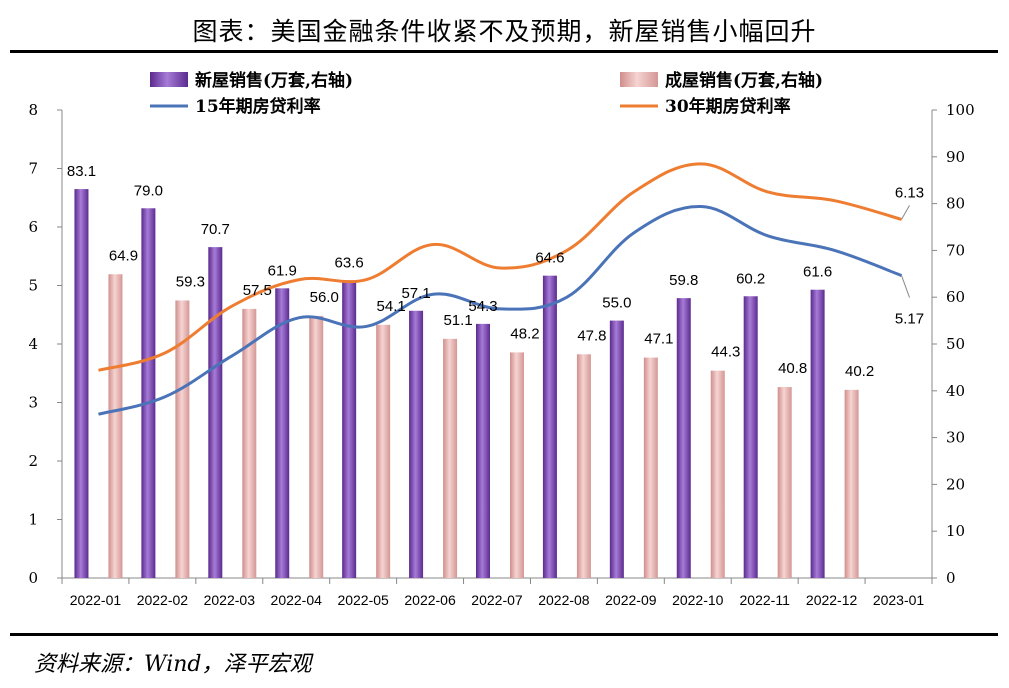 The image size is (1009, 688). I want to click on new-home-sales-label: 79.0, so click(148, 190).